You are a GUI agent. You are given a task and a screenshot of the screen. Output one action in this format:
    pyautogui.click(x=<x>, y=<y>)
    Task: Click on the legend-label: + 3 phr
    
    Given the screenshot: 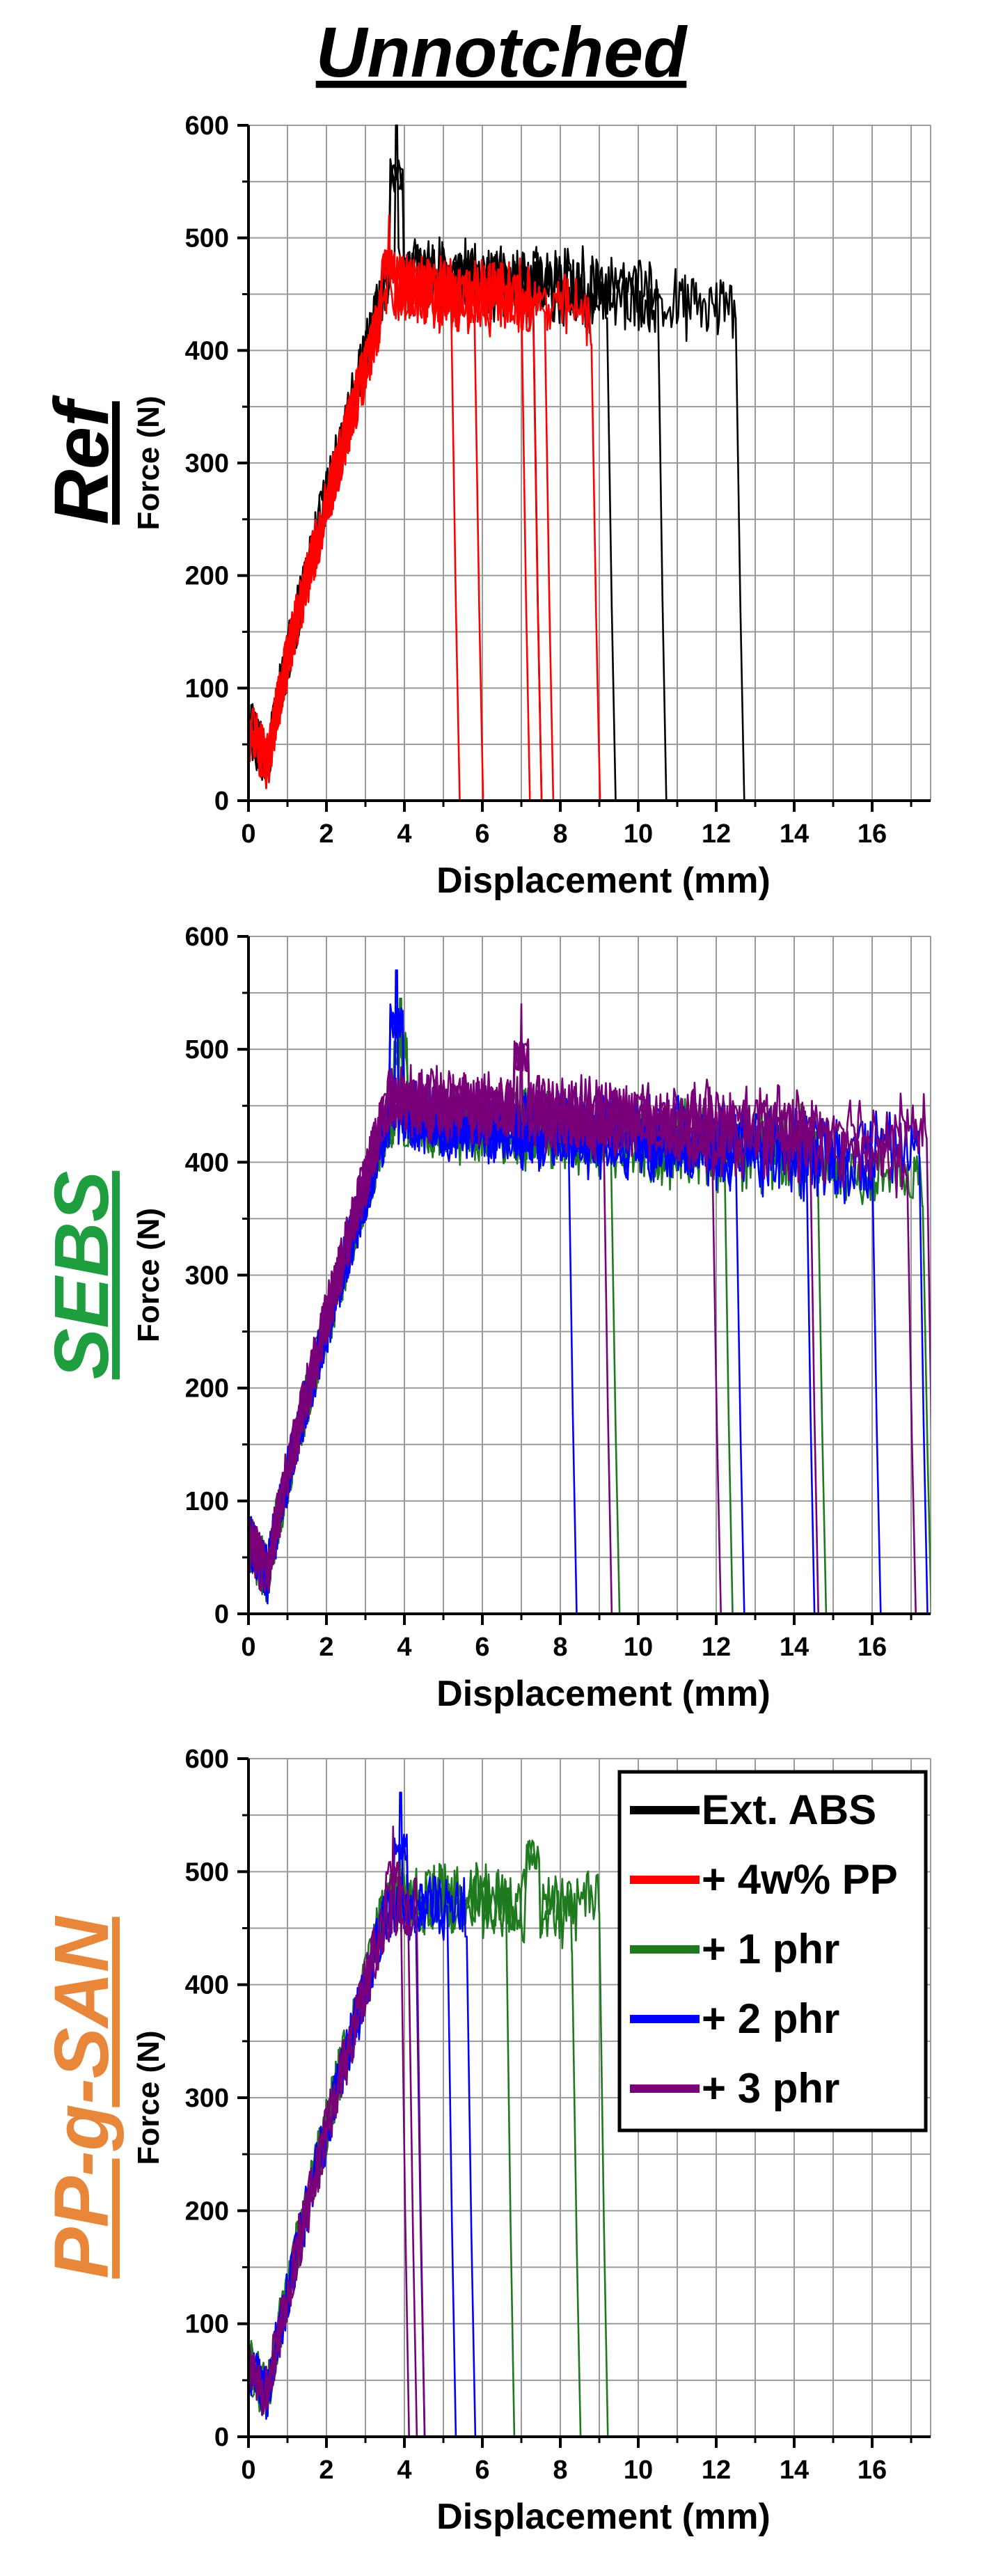 What is the action you would take?
    pyautogui.click(x=770, y=2088)
    